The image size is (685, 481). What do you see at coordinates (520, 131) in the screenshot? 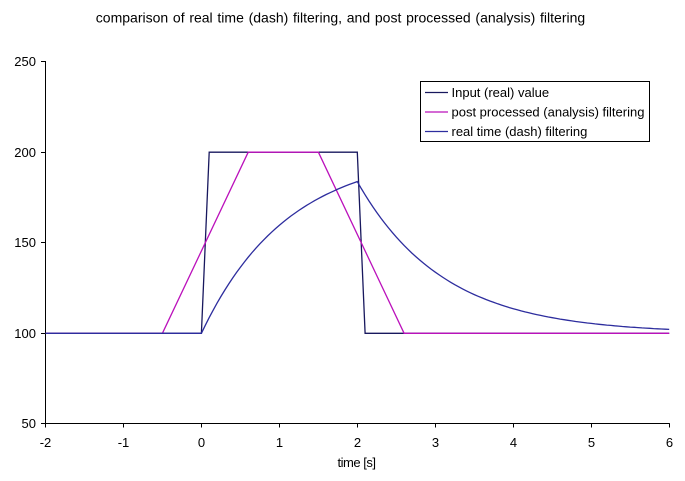
I see `svg-text: real time (dash) filtering` at bounding box center [520, 131].